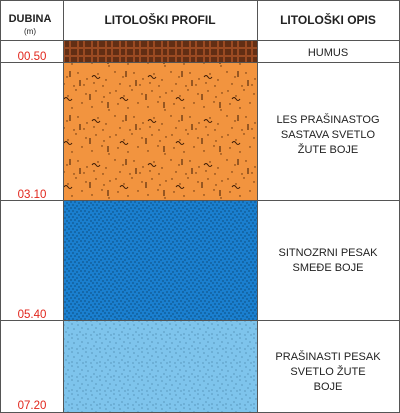 This screenshot has height=413, width=400. Describe the element at coordinates (328, 53) in the screenshot. I see `description-humus-line-1: HUMUS` at that location.